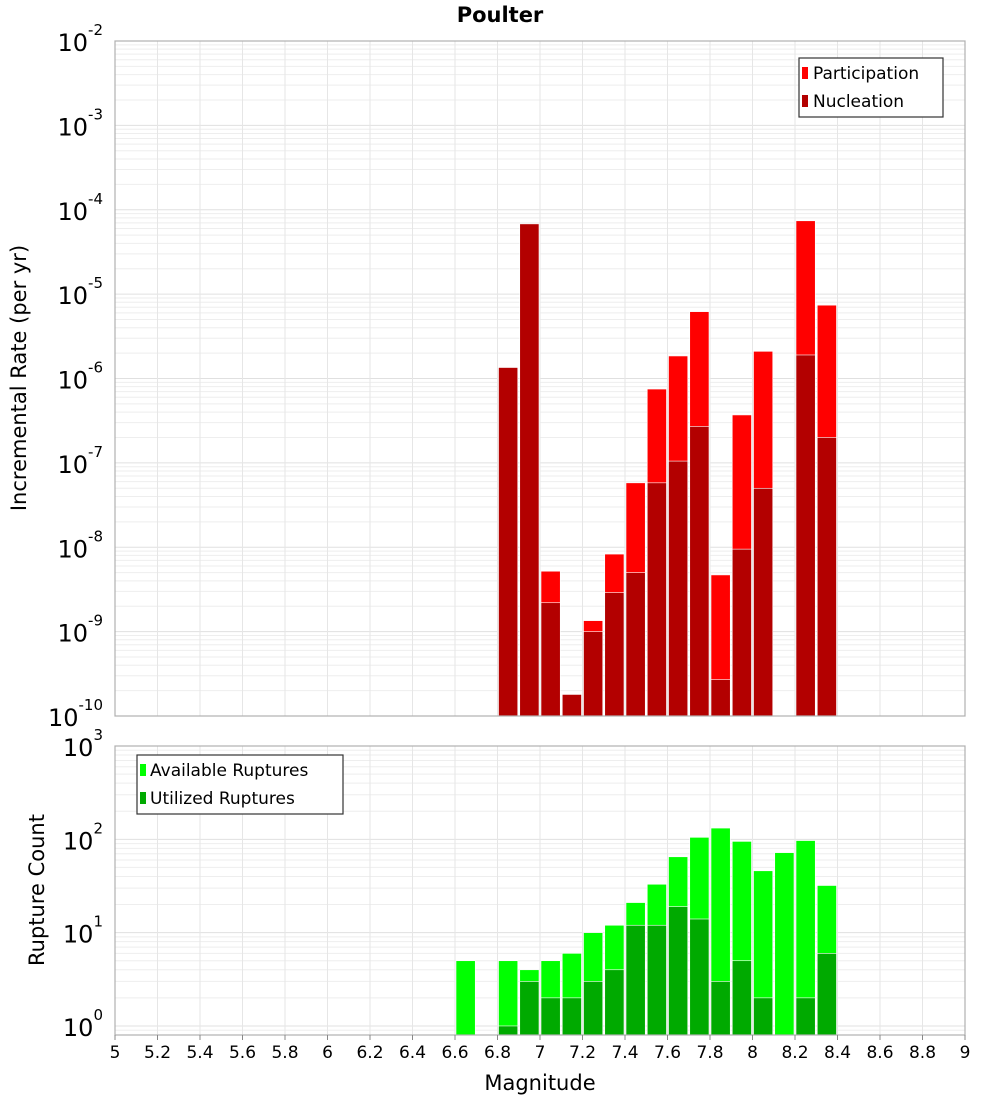  I want to click on legend-nucleation: Nucleation, so click(858, 102).